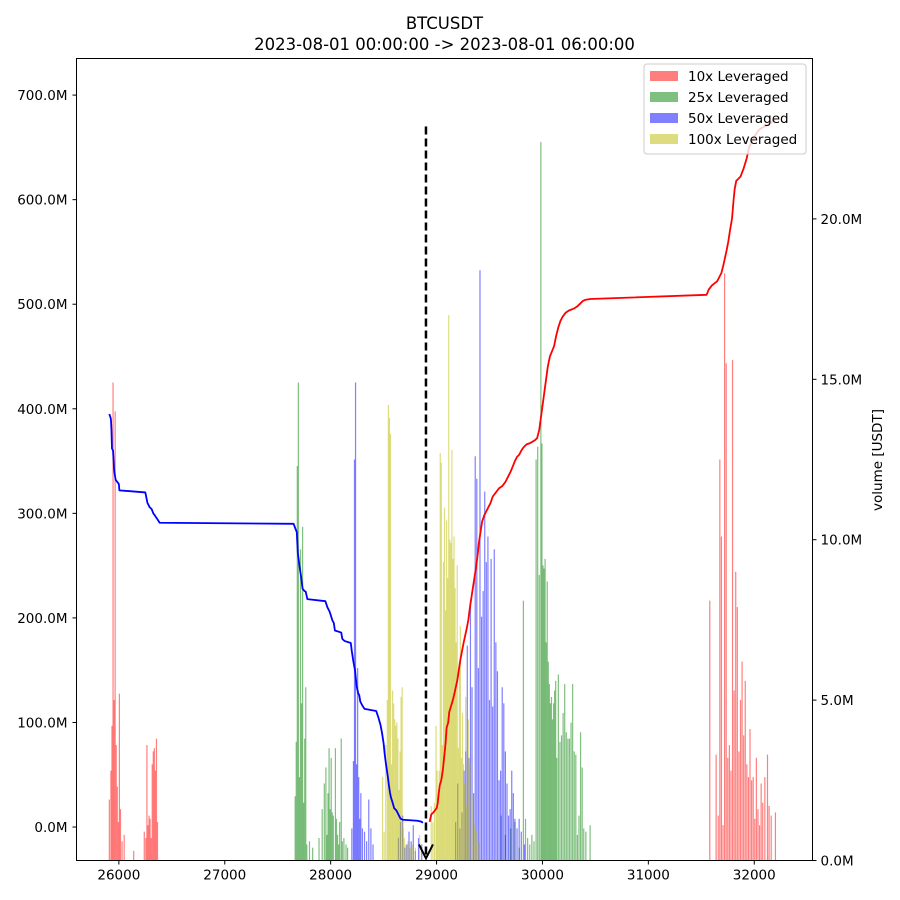 Image resolution: width=900 pixels, height=900 pixels. I want to click on x-tick-label: 26000, so click(118, 876).